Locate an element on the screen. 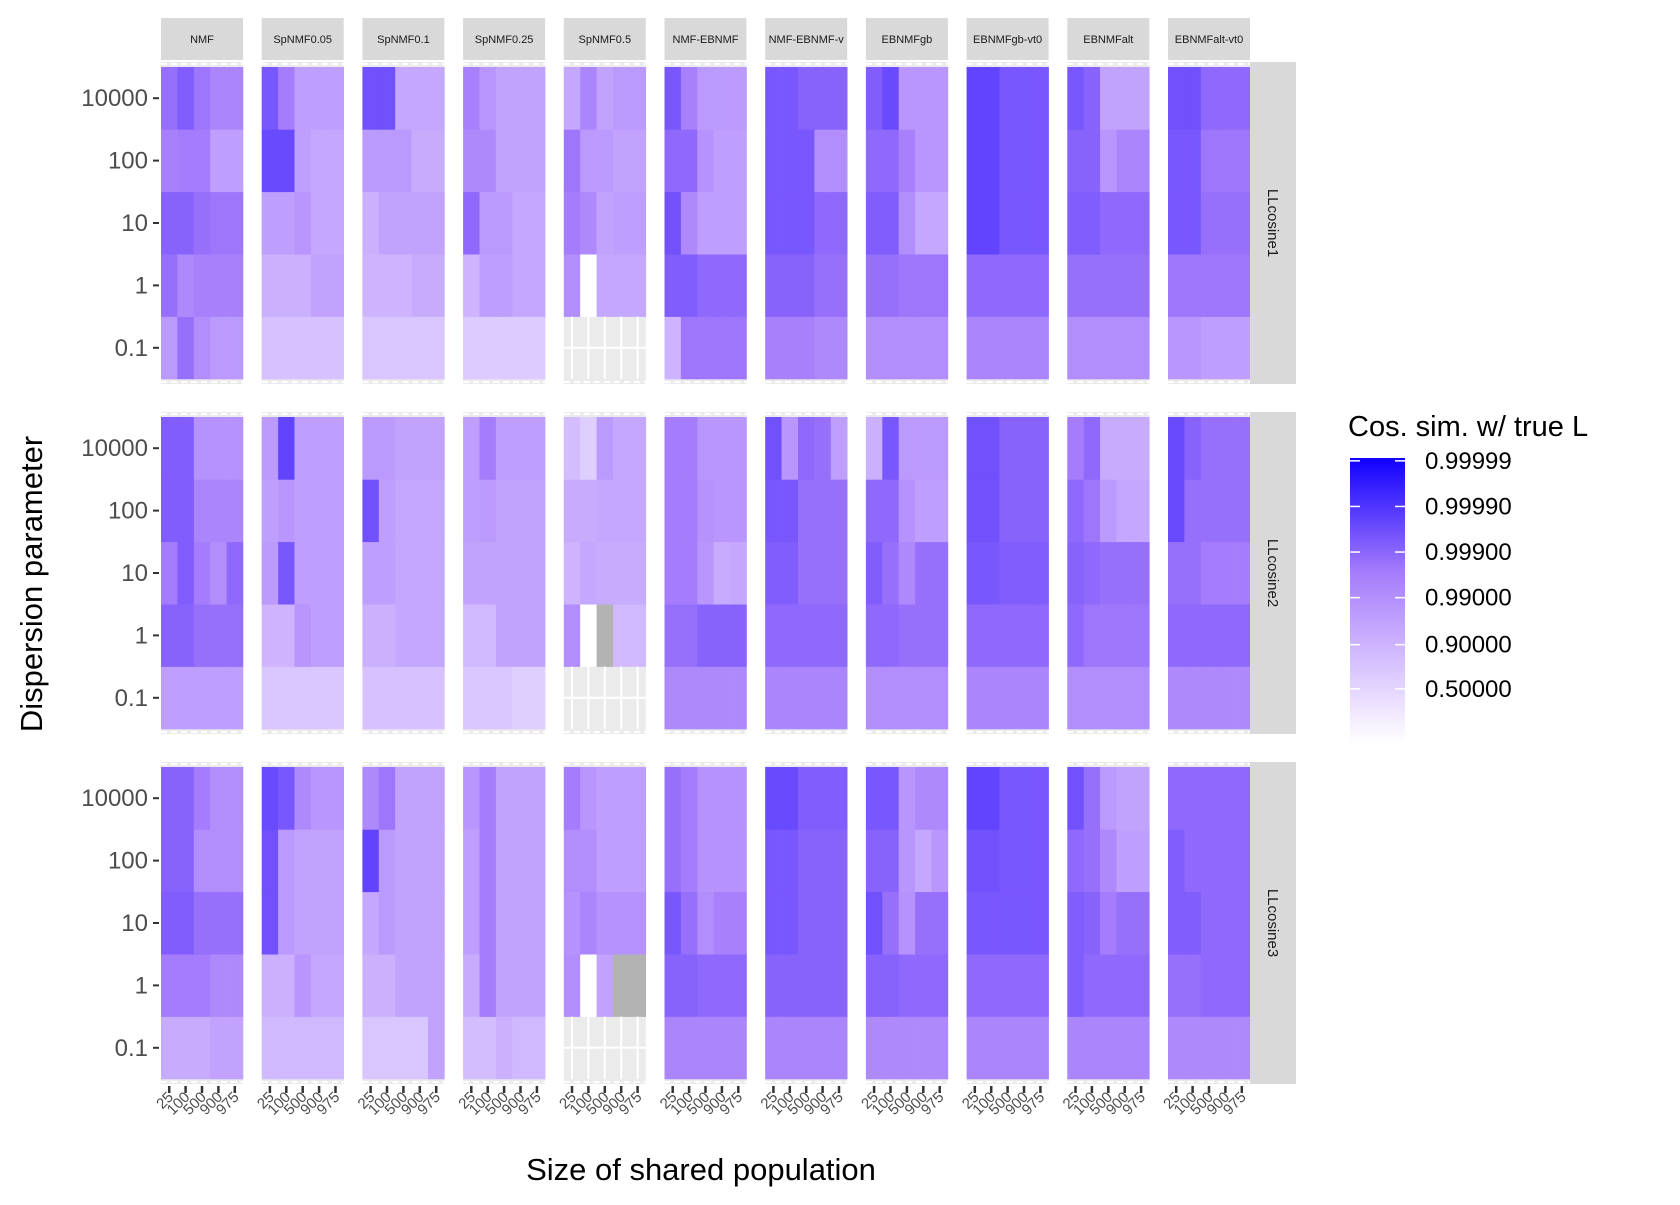 This screenshot has height=1205, width=1680. column-strip-nmf: NMF is located at coordinates (202, 39).